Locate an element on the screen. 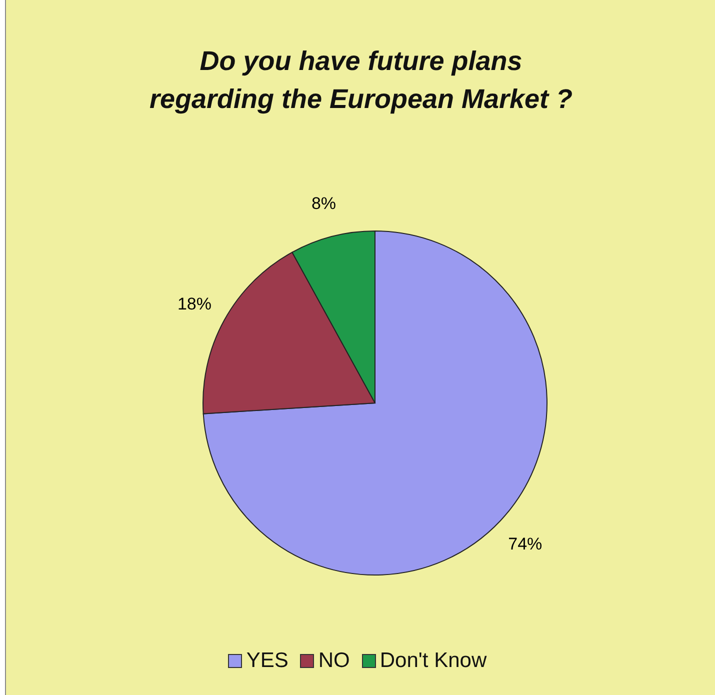 The image size is (715, 695). data-label: 8% is located at coordinates (323, 203).